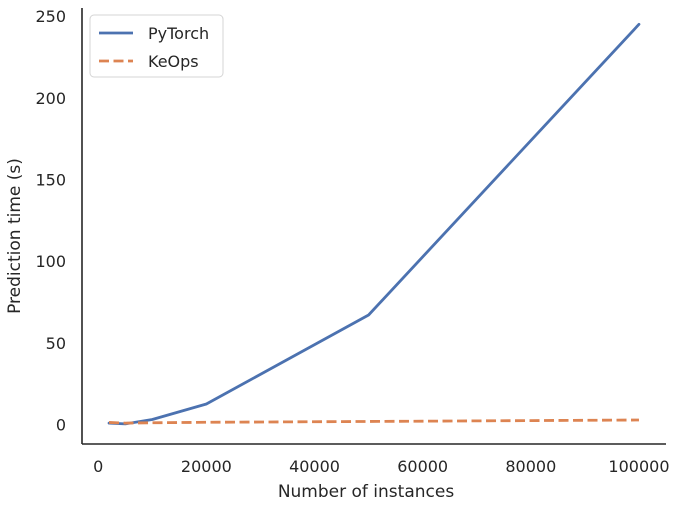  Describe the element at coordinates (366, 492) in the screenshot. I see `x-axis-title: Number of instances` at that location.